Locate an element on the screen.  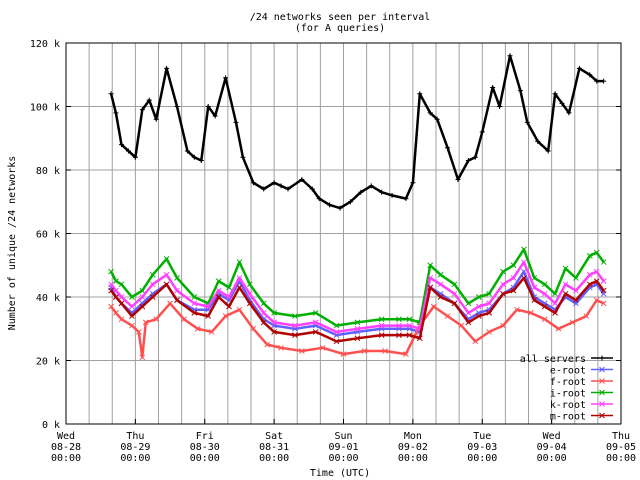
x-tick-label: 09-01 is located at coordinates (343, 447).